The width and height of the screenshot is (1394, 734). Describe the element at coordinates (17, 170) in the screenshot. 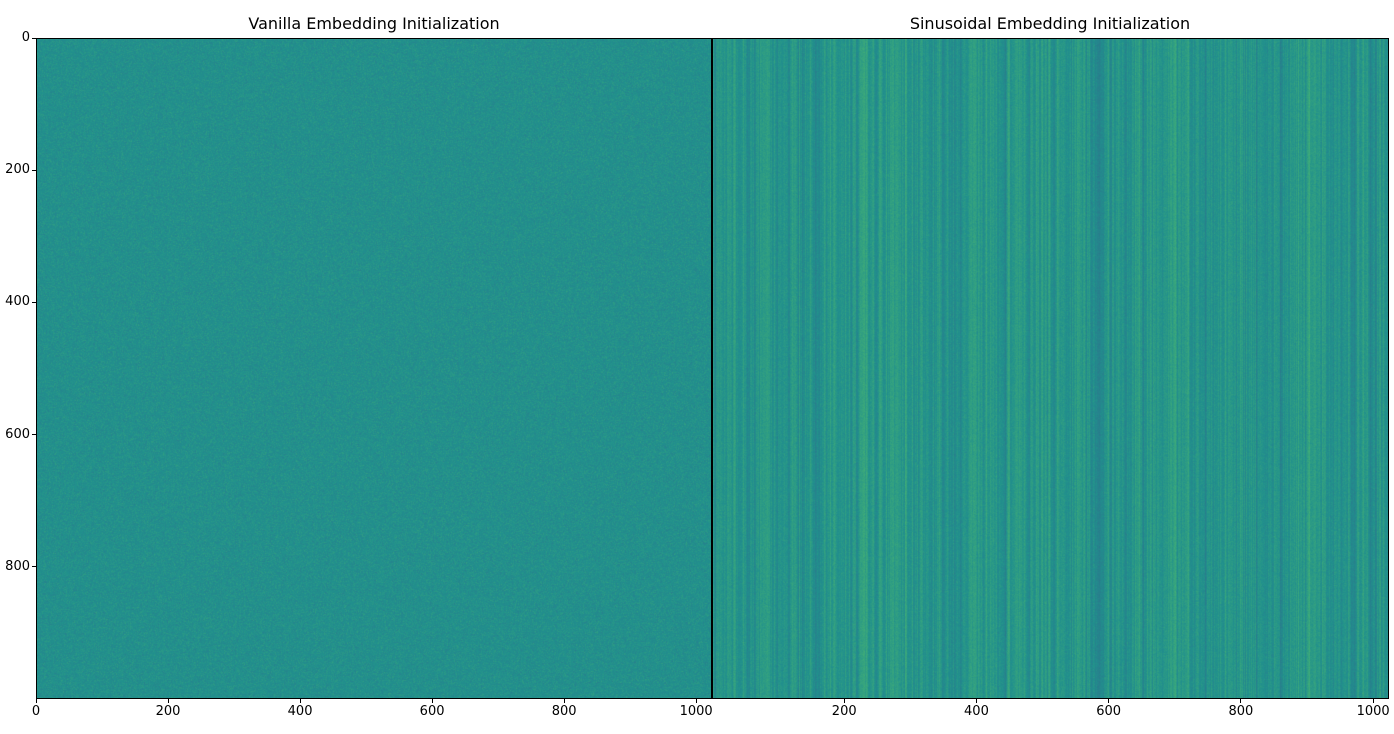

I see `y-tick-label: 200` at that location.